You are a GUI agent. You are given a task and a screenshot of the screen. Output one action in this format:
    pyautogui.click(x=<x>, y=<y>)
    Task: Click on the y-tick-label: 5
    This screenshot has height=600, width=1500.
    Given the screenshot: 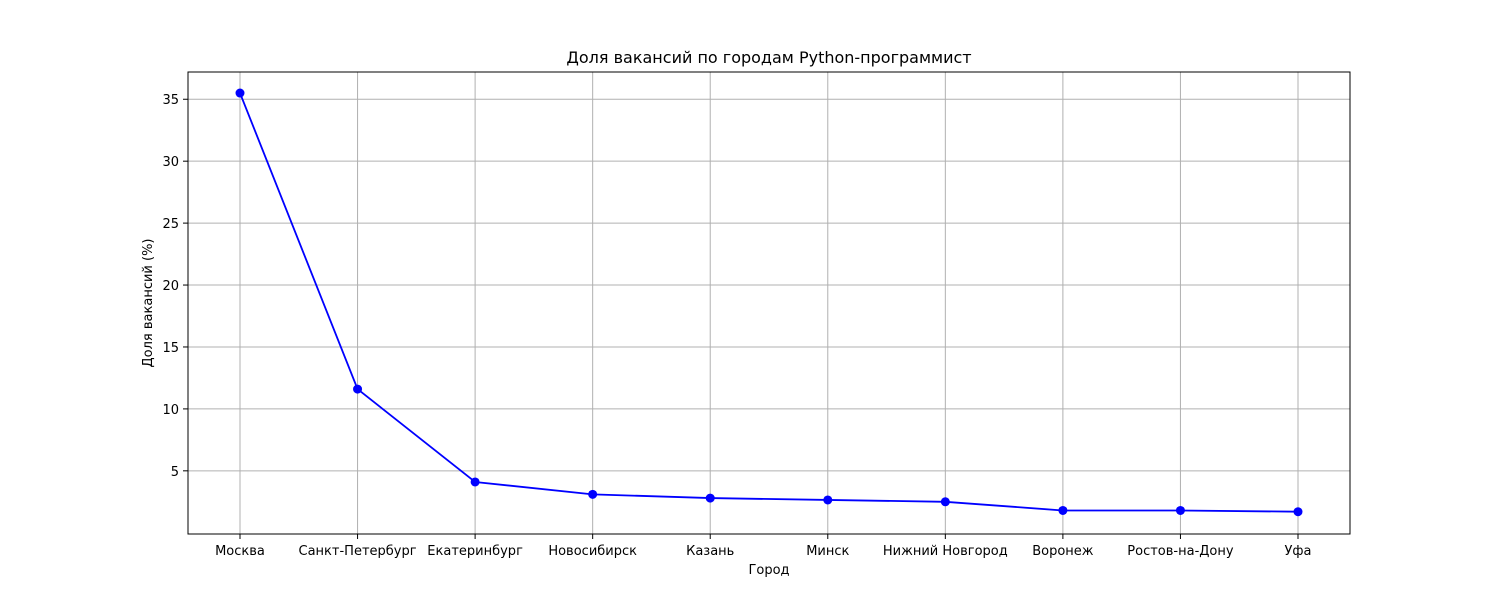 What is the action you would take?
    pyautogui.click(x=175, y=472)
    